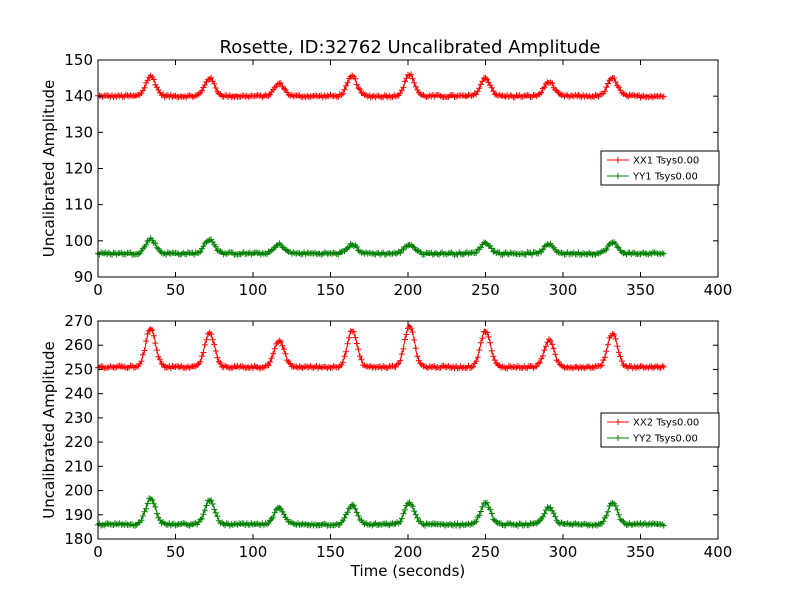 The image size is (800, 600). Describe the element at coordinates (78, 418) in the screenshot. I see `y-tick-label: 230` at that location.